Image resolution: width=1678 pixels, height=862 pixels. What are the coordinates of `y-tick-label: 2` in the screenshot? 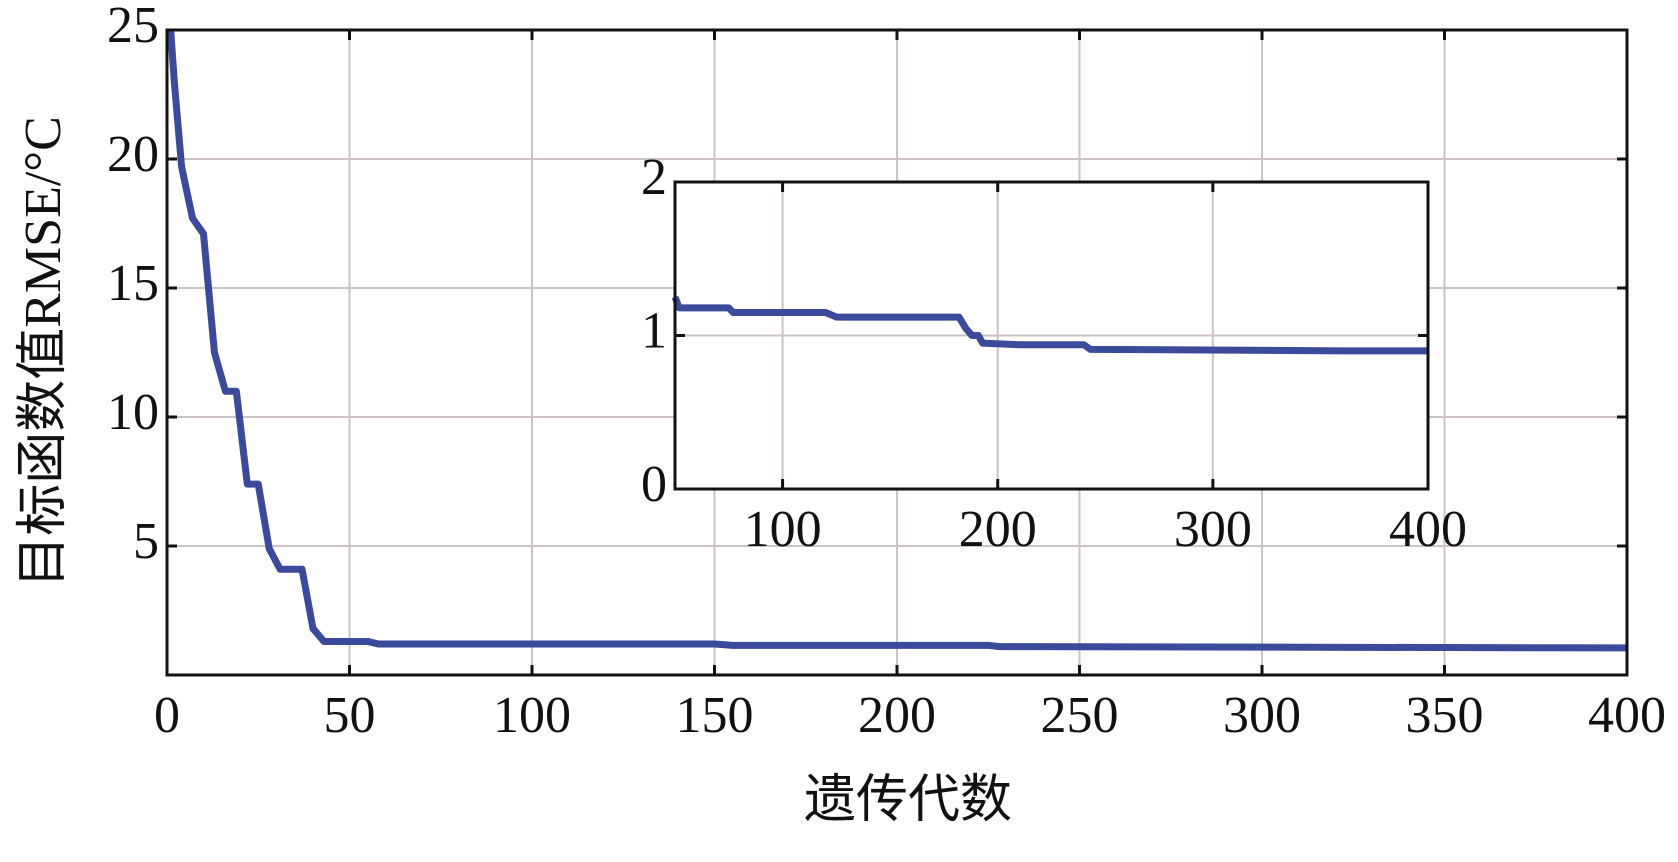 It's located at (654, 177).